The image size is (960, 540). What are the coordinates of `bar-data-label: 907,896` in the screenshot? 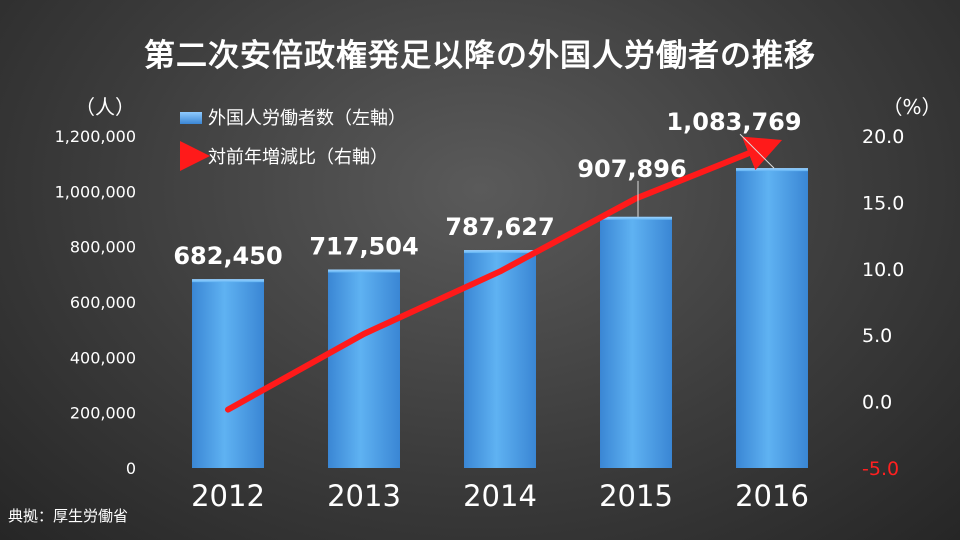 It's located at (631, 169).